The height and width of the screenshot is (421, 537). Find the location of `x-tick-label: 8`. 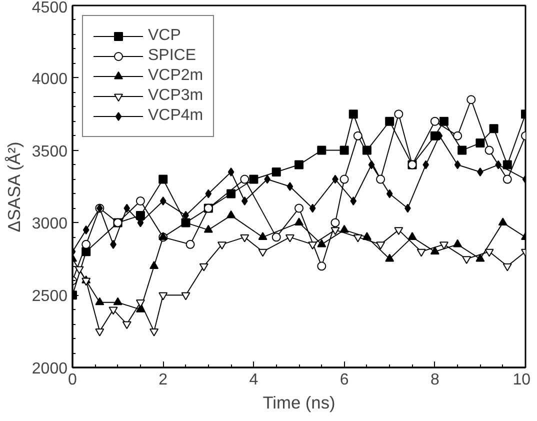

x-tick-label: 8 is located at coordinates (435, 380).